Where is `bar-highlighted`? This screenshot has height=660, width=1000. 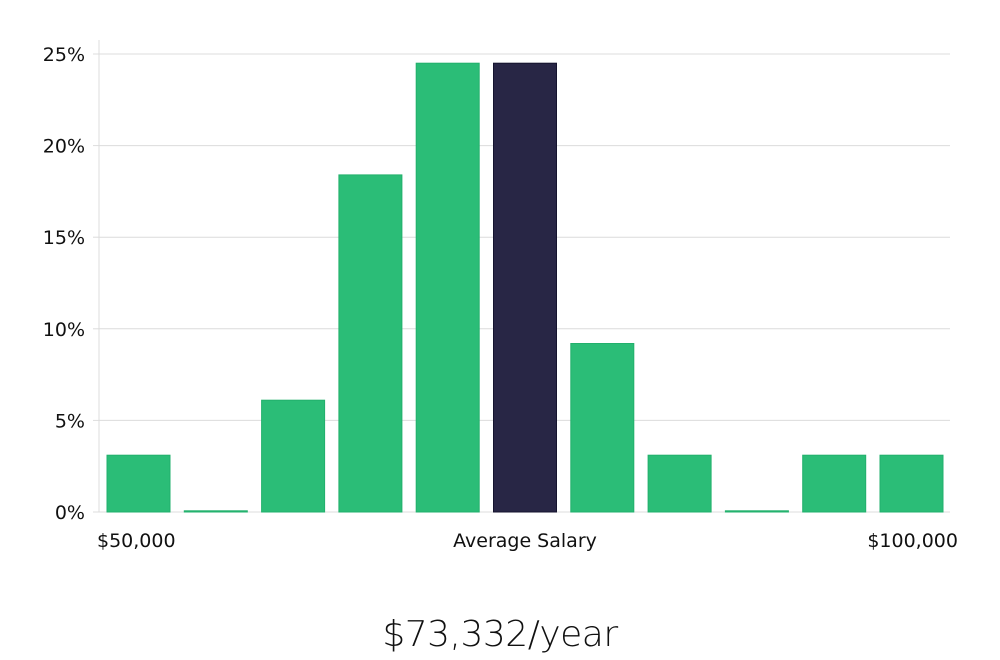
bar-highlighted is located at coordinates (525, 287).